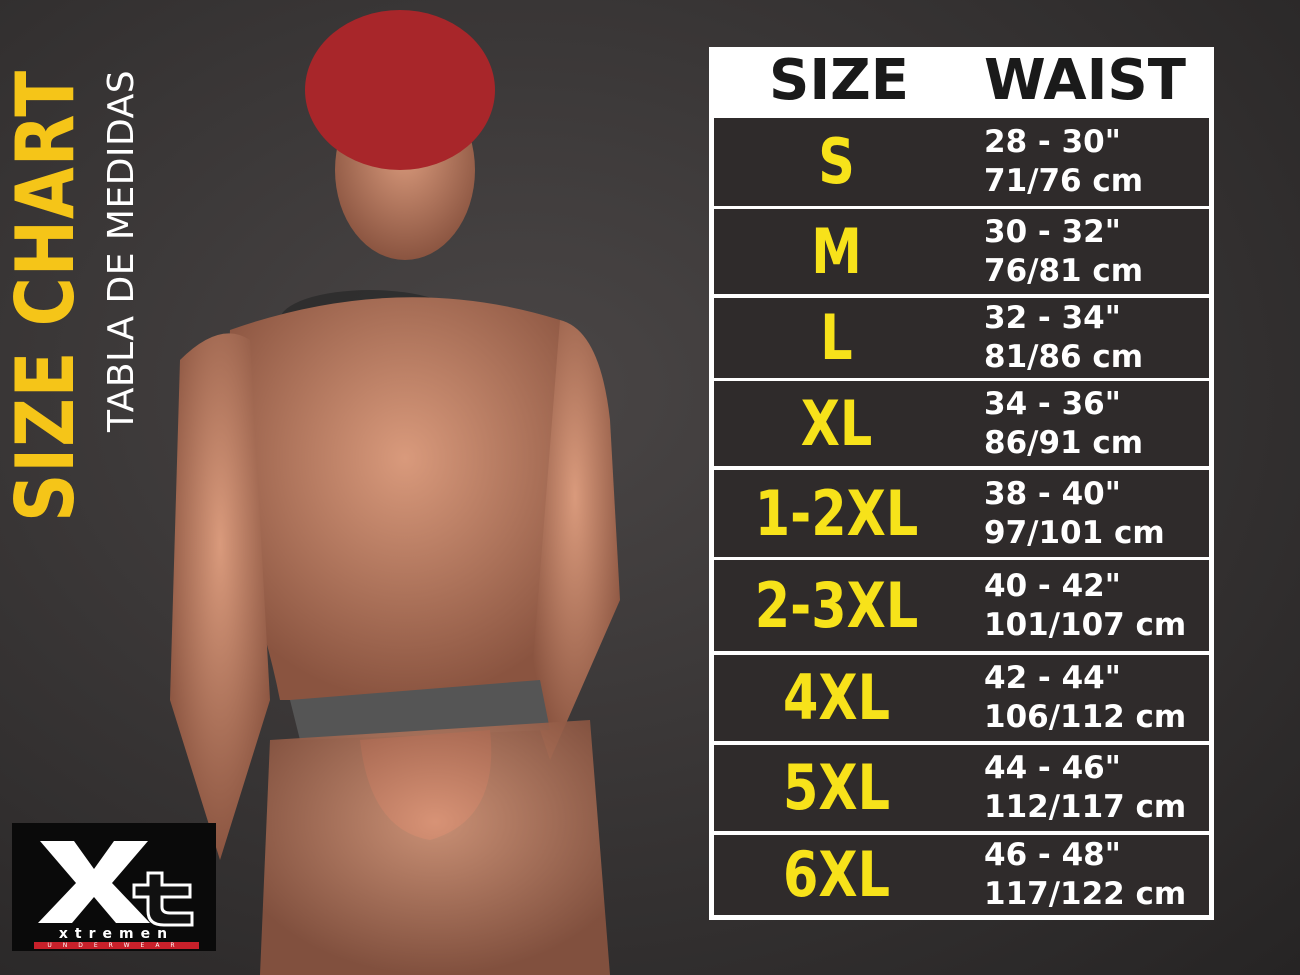 The image size is (1300, 975). Describe the element at coordinates (121, 250) in the screenshot. I see `size-chart-subtitle: TABLA DE MEDIDAS` at that location.